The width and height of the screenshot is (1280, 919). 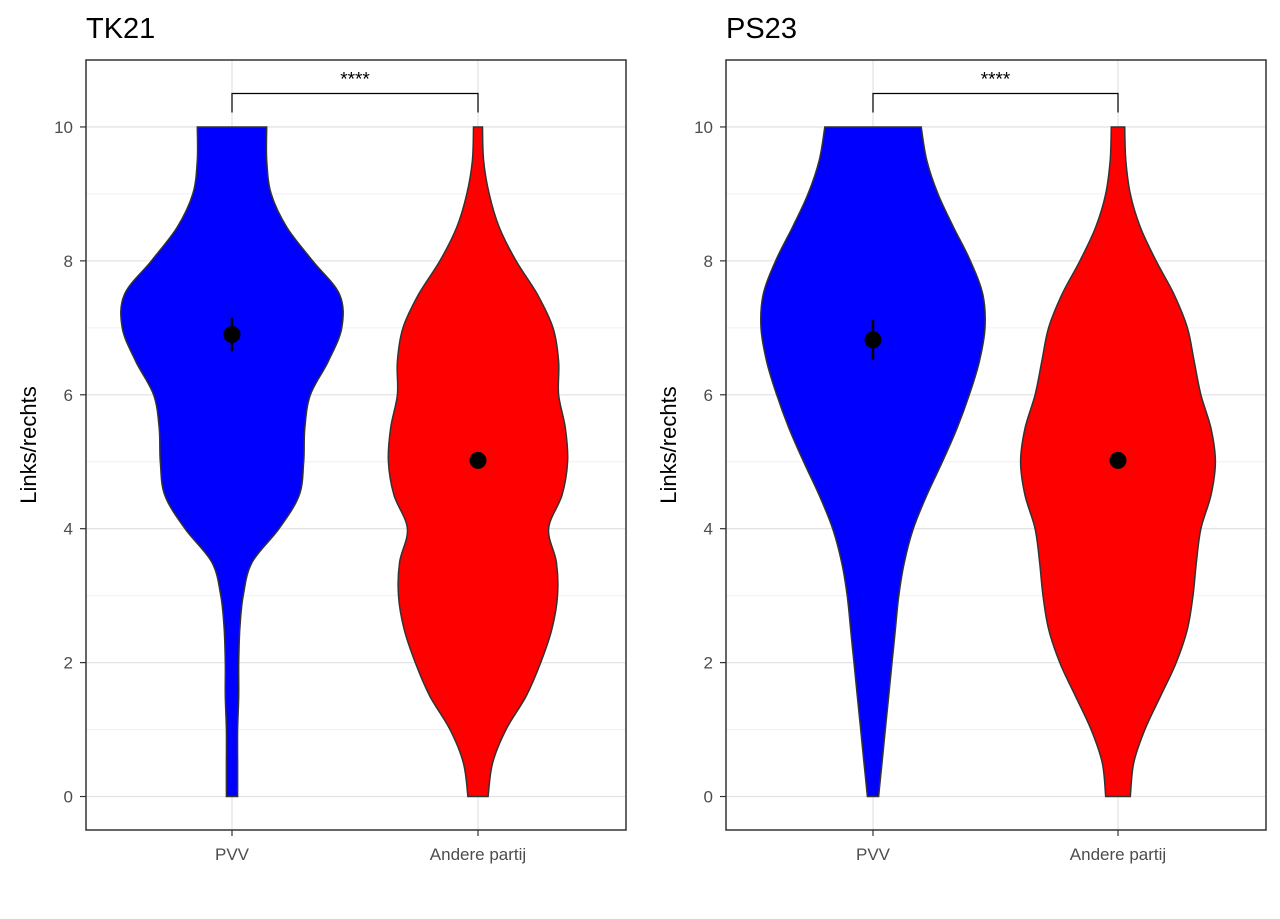 What do you see at coordinates (120, 29) in the screenshot?
I see `panel-title: TK21` at bounding box center [120, 29].